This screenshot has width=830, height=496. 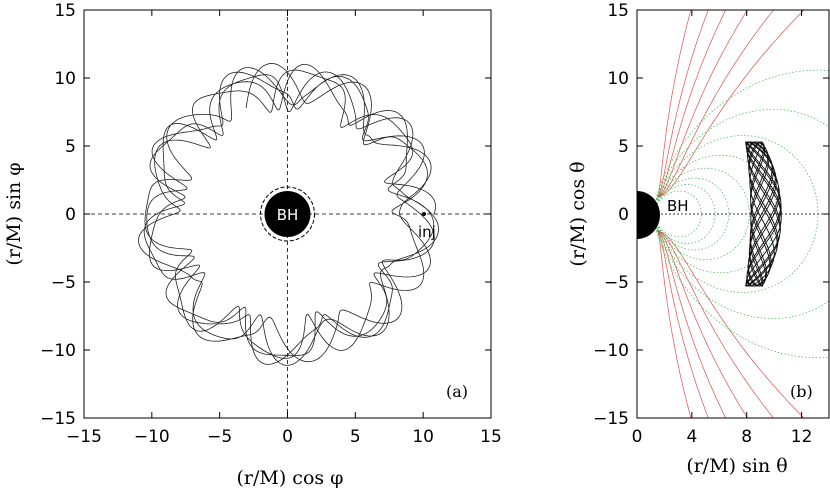 I want to click on panel-b-xtick-label: 4, so click(x=691, y=437).